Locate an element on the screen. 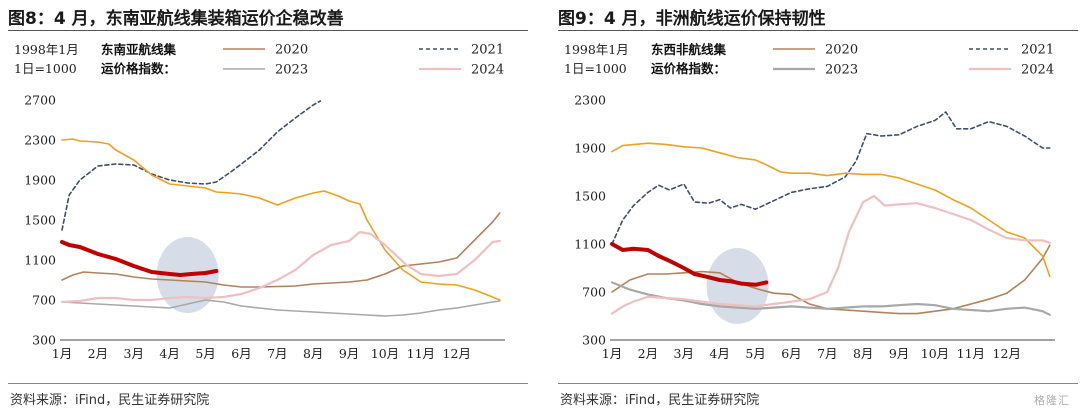 The image size is (1080, 415). series-line-2022 is located at coordinates (831, 210).